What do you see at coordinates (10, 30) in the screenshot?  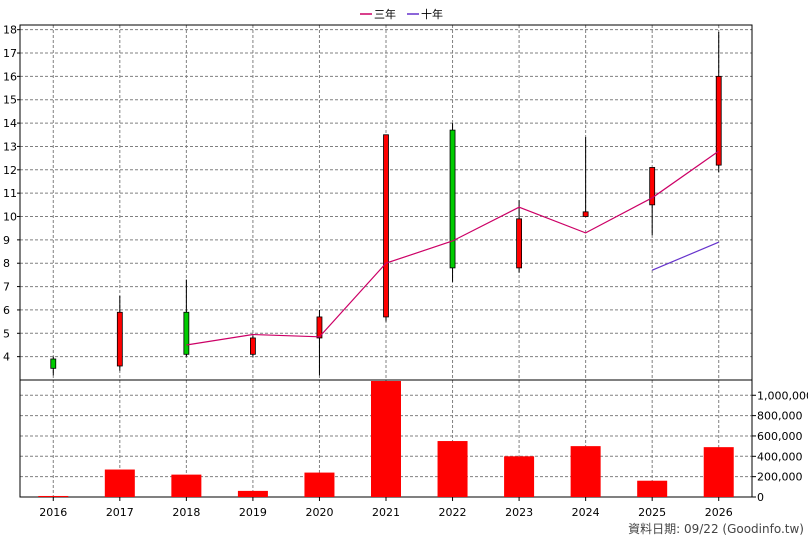 I see `price-y-tick-label: 18` at bounding box center [10, 30].